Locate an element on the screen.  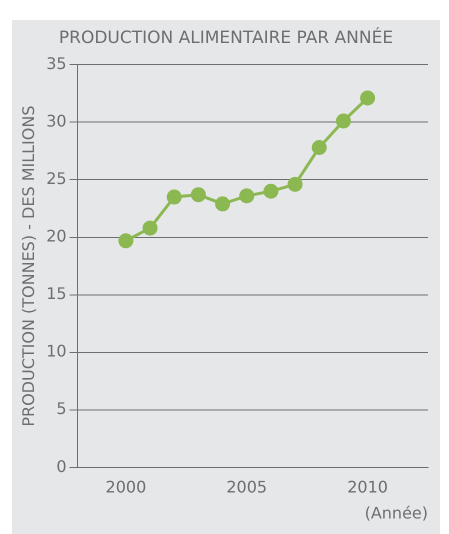
y-tick-label: 0 is located at coordinates (61, 466).